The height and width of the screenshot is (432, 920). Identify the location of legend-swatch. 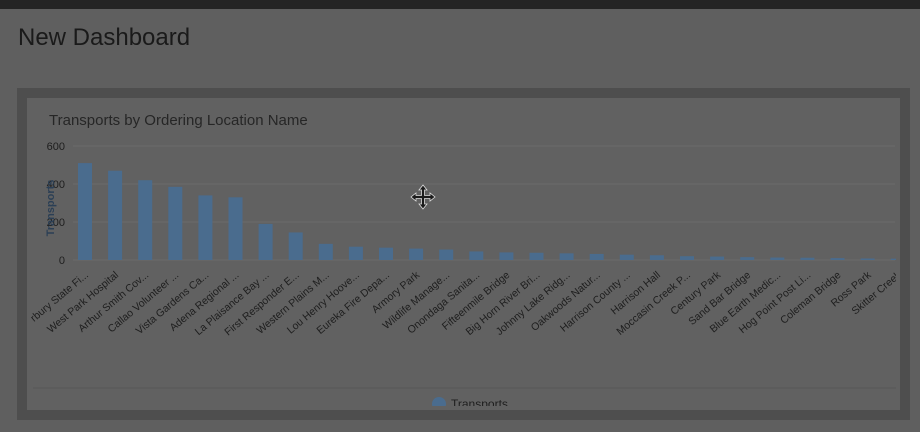
(439, 404).